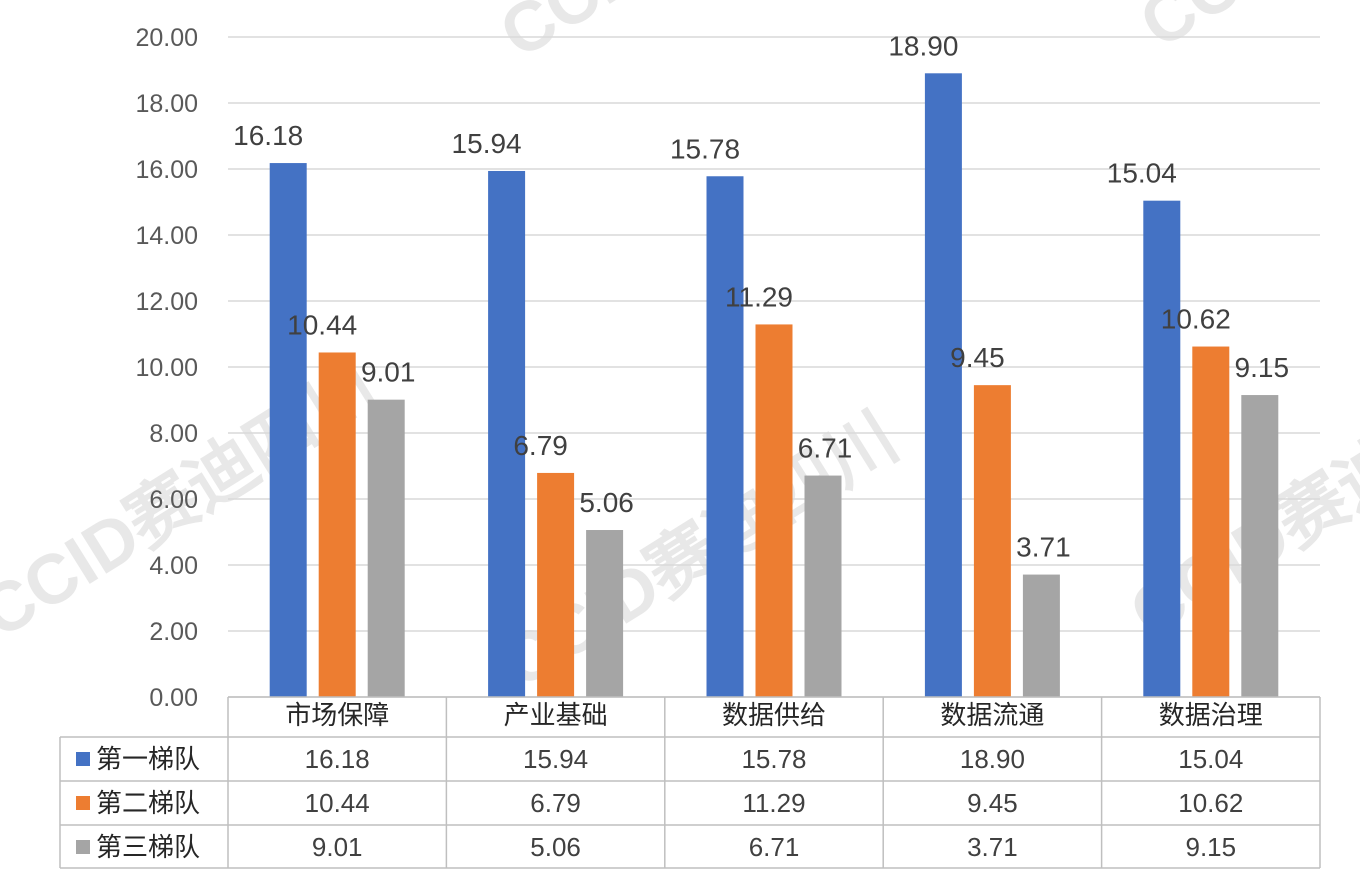 The image size is (1360, 896). I want to click on table-cell: 9.15, so click(1210, 847).